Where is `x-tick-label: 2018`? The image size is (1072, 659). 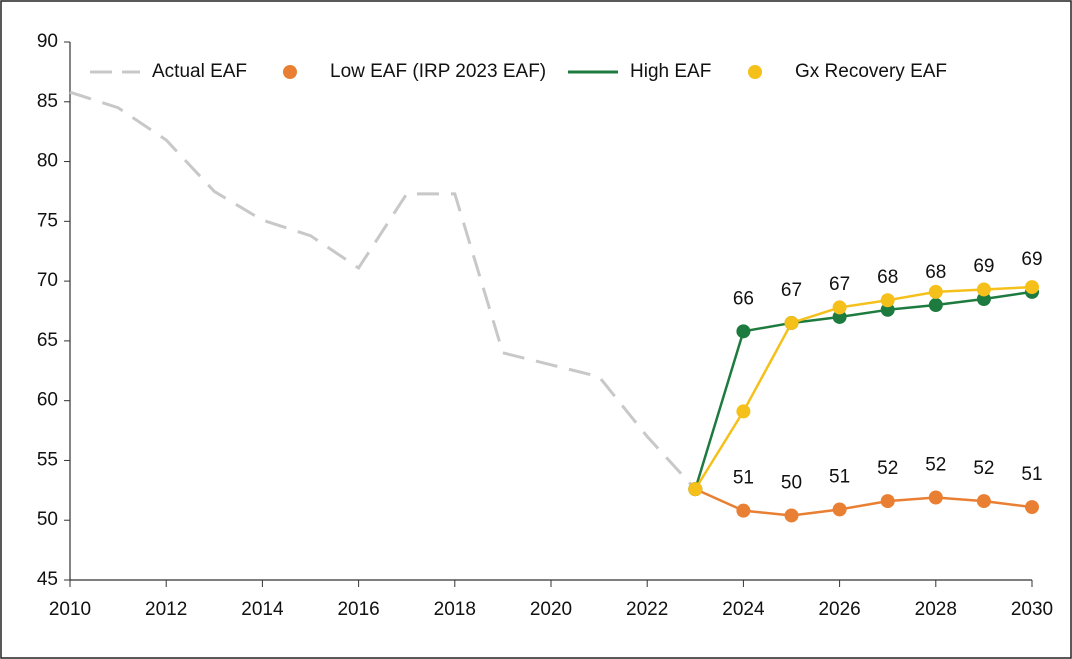
x-tick-label: 2018 is located at coordinates (455, 609).